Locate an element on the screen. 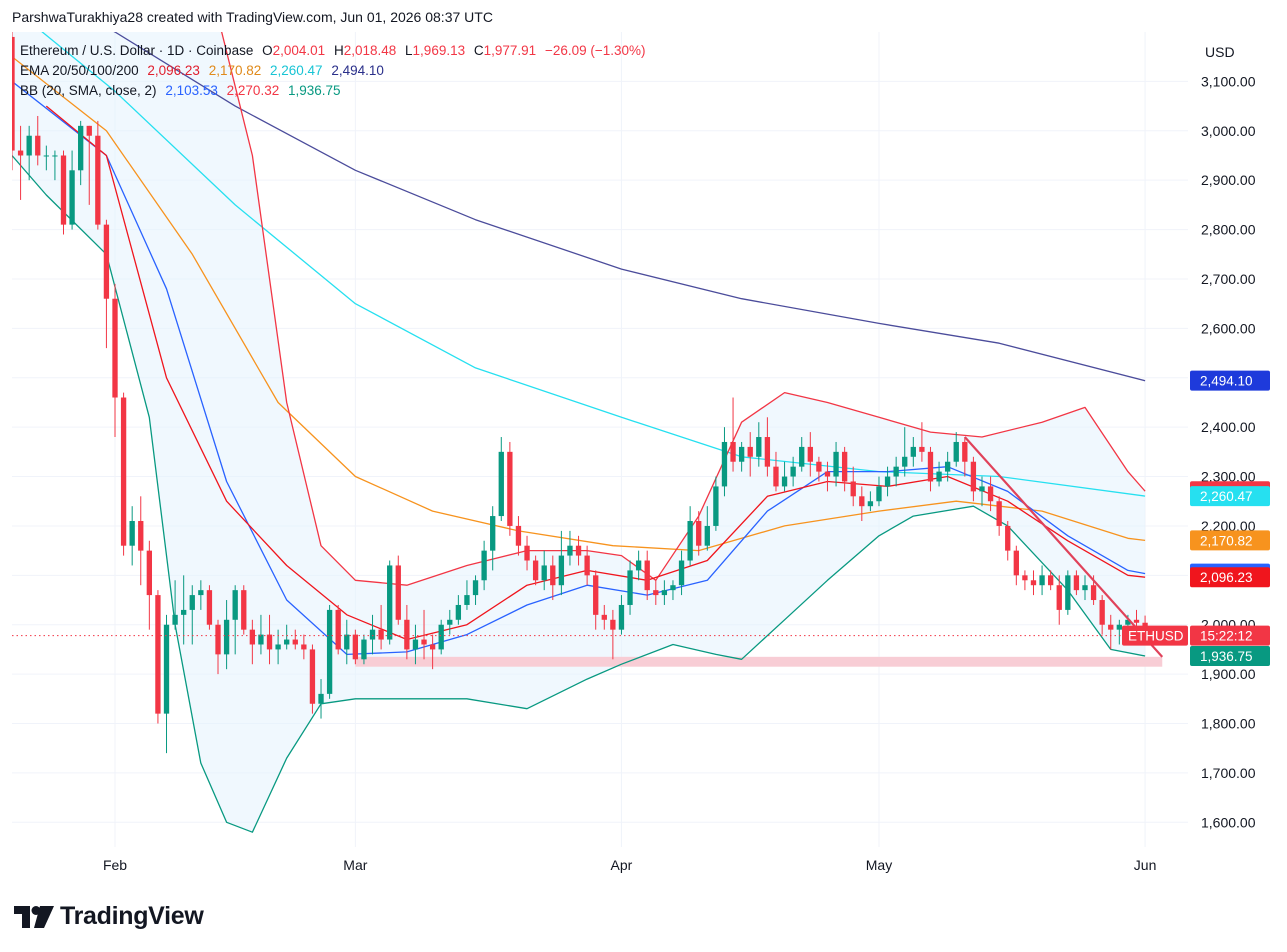  time-tick-label: Mar is located at coordinates (355, 865).